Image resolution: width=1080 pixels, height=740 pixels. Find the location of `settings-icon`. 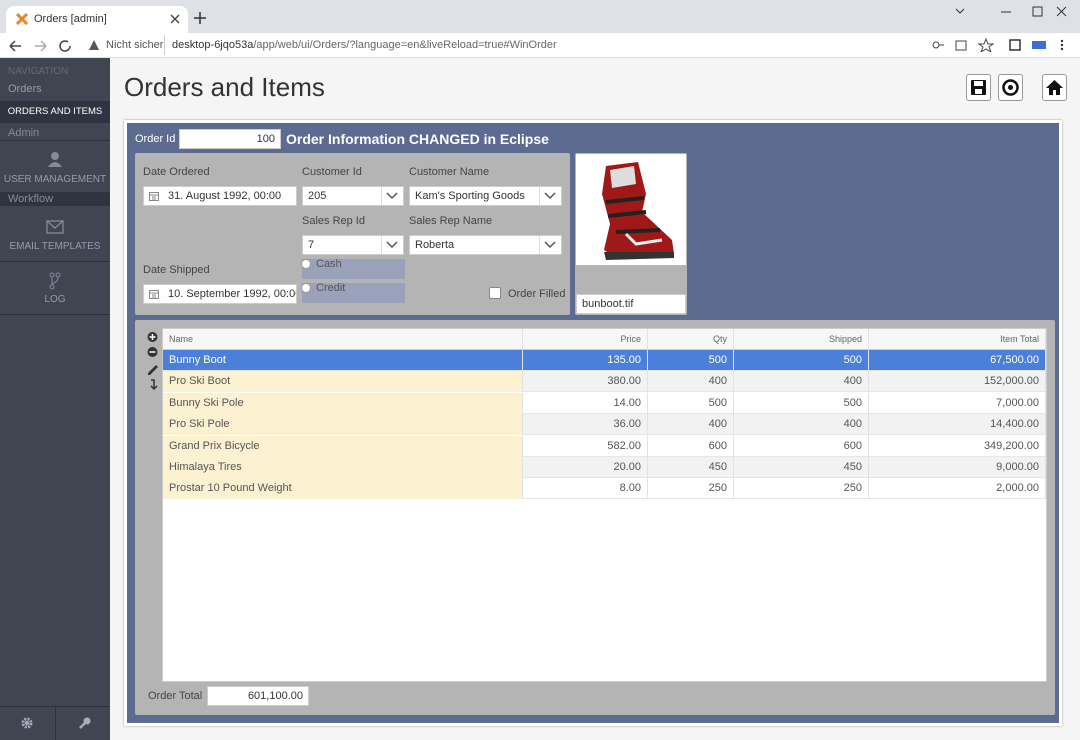

settings-icon is located at coordinates (27, 723).